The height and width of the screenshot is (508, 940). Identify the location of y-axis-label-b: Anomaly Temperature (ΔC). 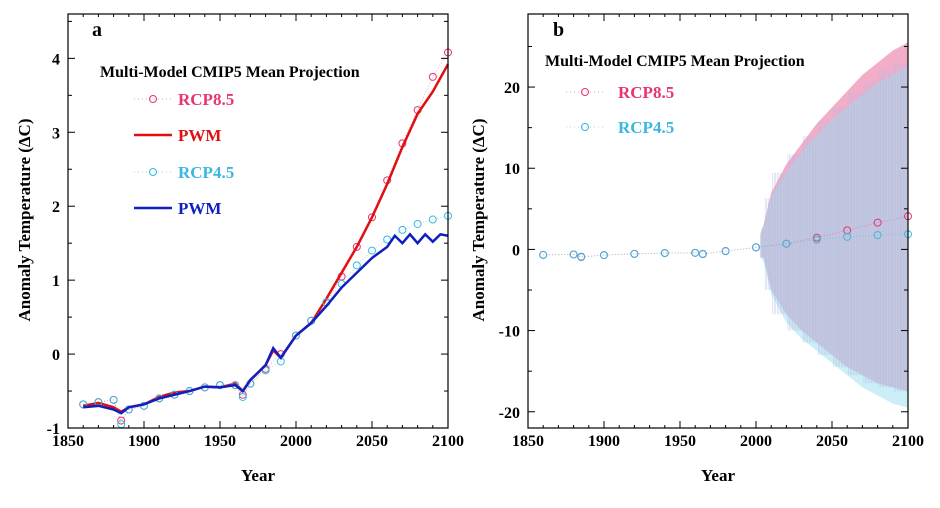
(478, 220).